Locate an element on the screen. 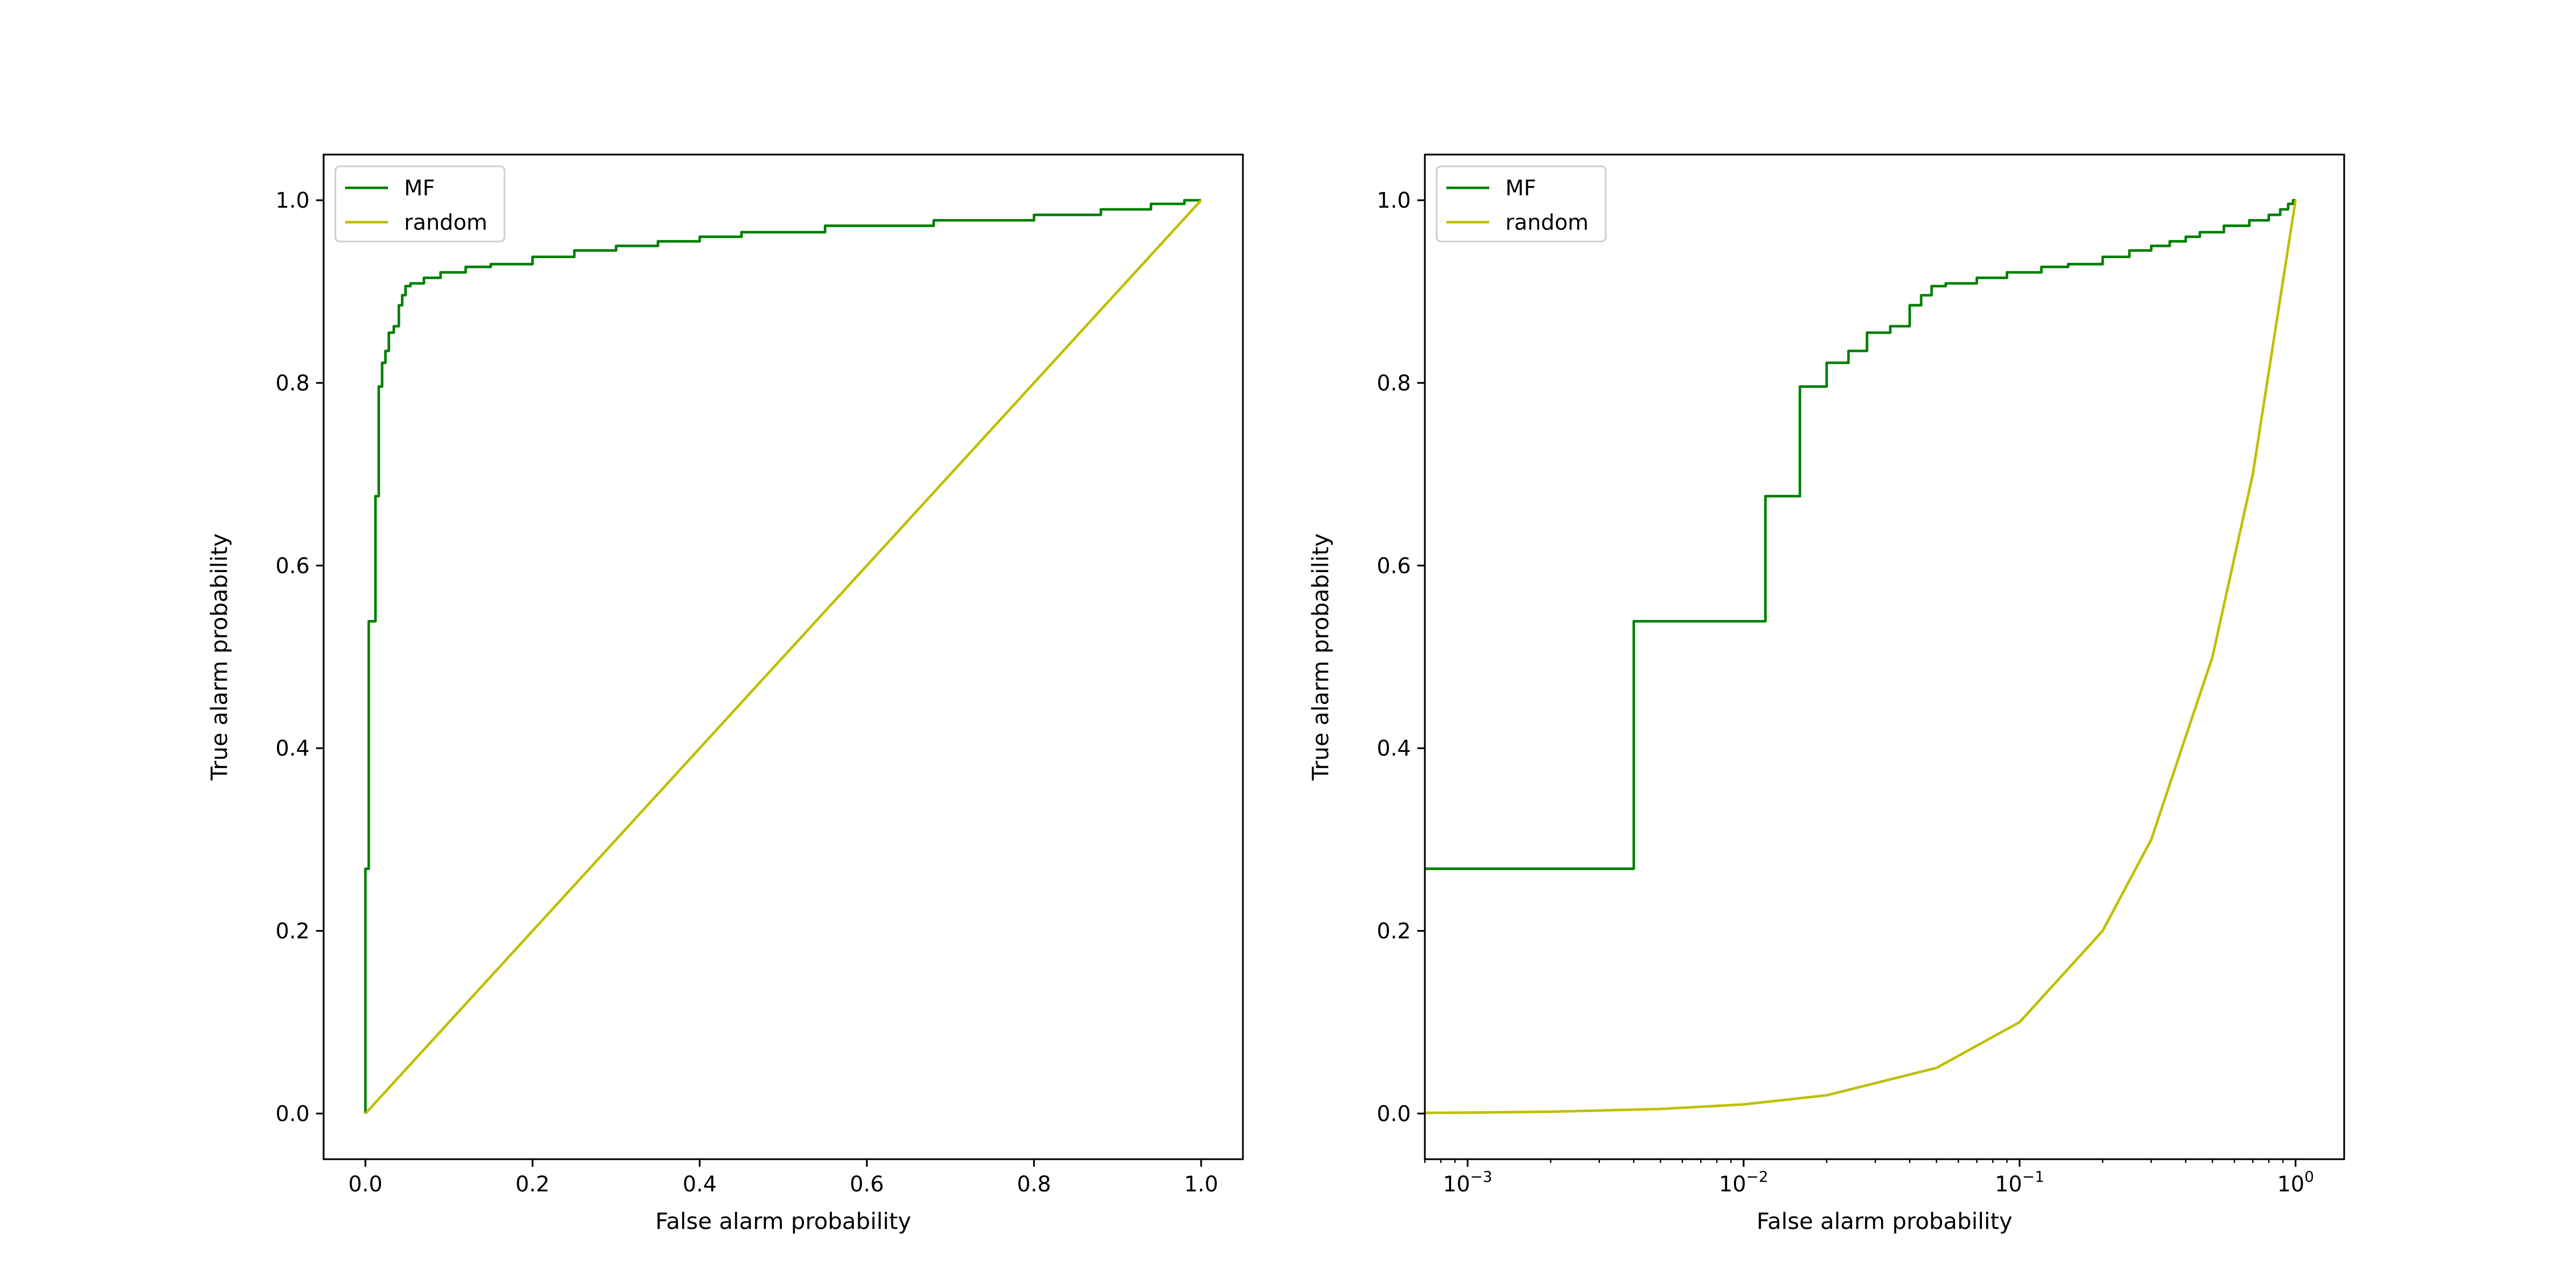 The width and height of the screenshot is (2576, 1288). x-tick-label: 0.0 is located at coordinates (365, 1184).